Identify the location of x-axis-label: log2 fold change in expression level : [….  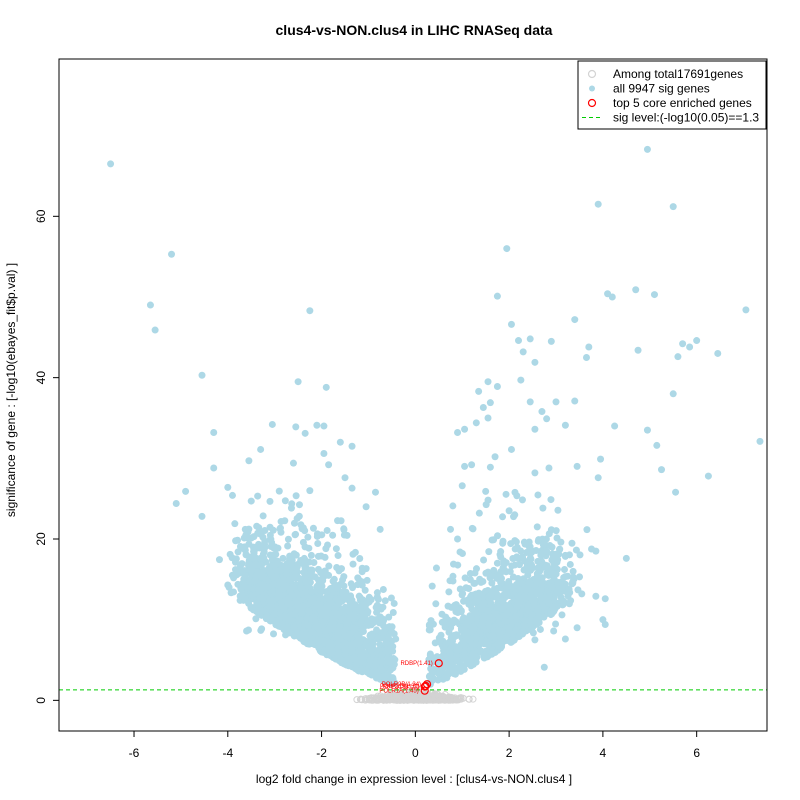
(414, 779).